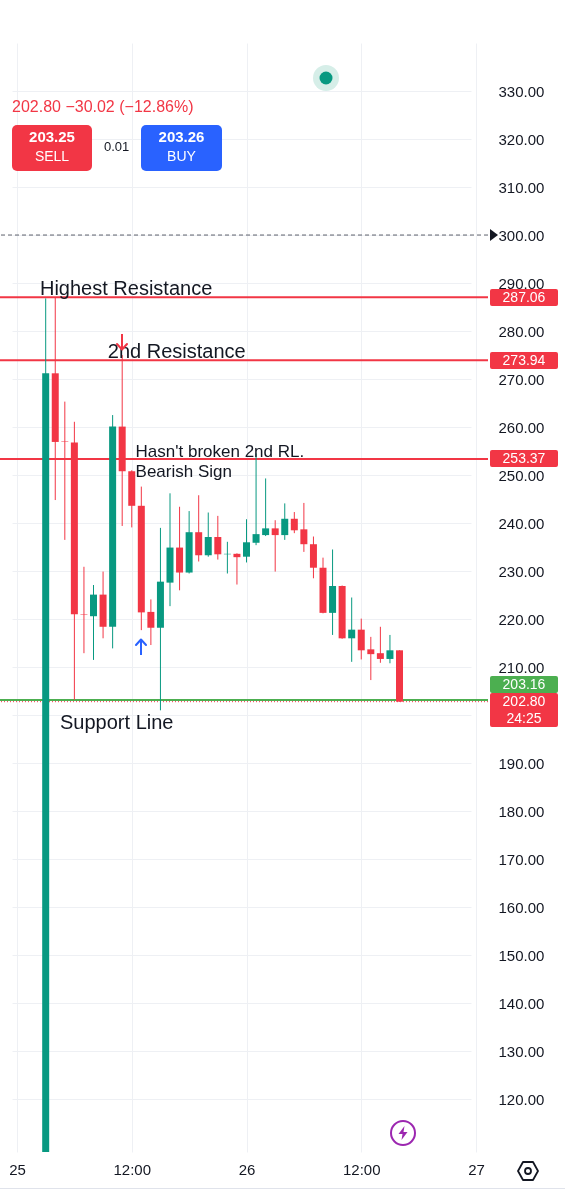 This screenshot has width=565, height=1200. What do you see at coordinates (521, 379) in the screenshot?
I see `y-tick-label: 270.00` at bounding box center [521, 379].